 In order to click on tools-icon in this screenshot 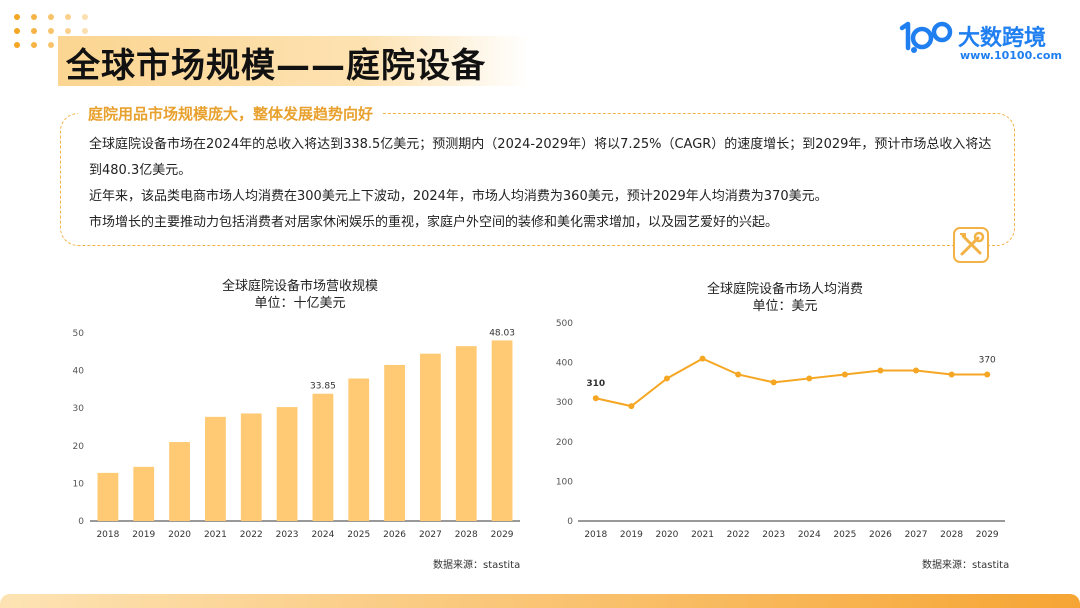, I will do `click(971, 245)`.